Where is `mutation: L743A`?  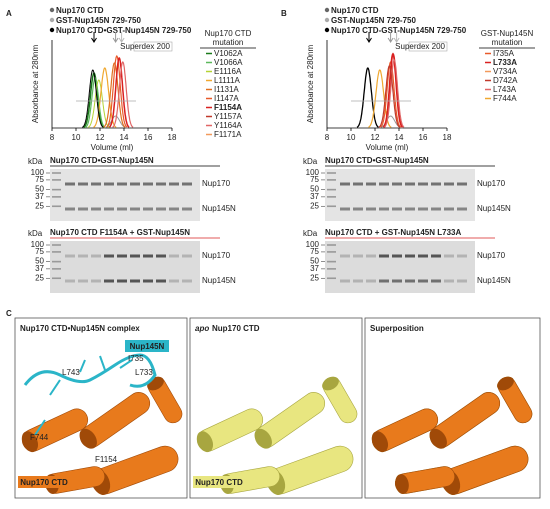
mutation: L743A is located at coordinates (505, 89).